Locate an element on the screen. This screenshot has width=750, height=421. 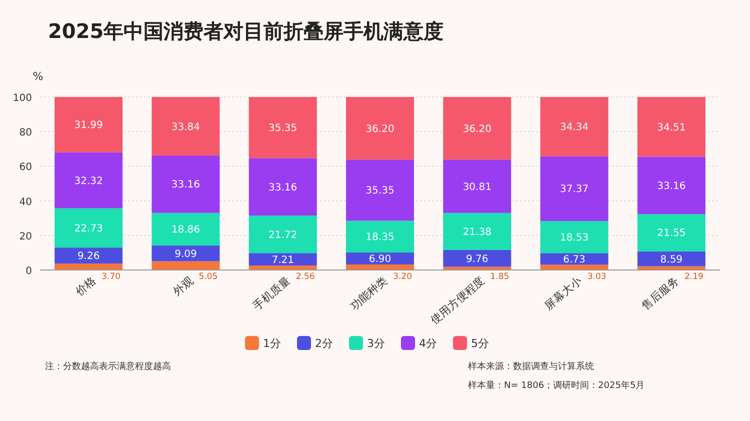
data-label: 33.84 is located at coordinates (185, 127).